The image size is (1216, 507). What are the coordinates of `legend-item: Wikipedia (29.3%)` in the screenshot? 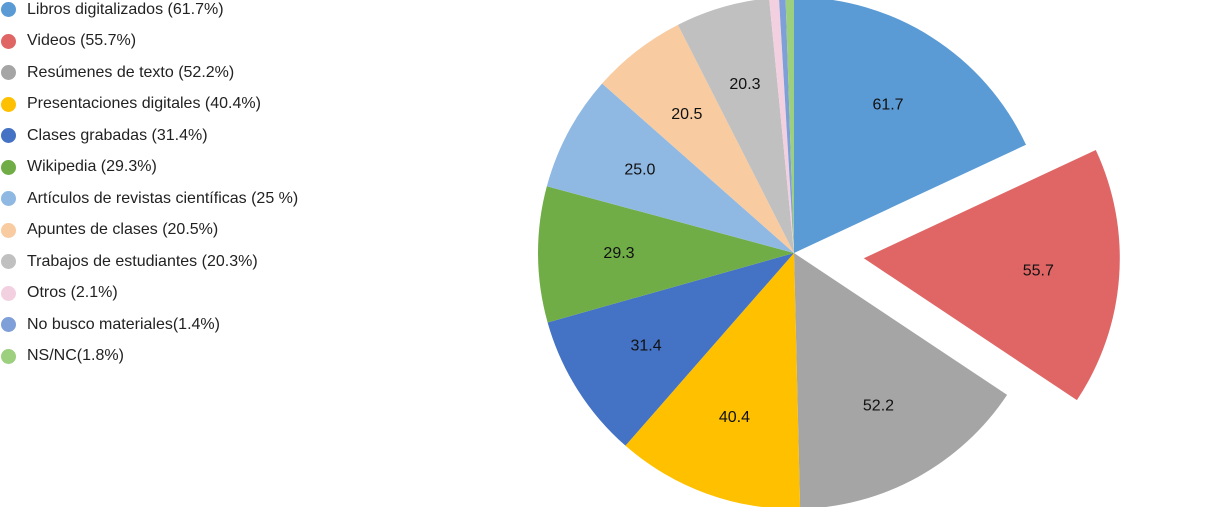 It's located at (78, 167).